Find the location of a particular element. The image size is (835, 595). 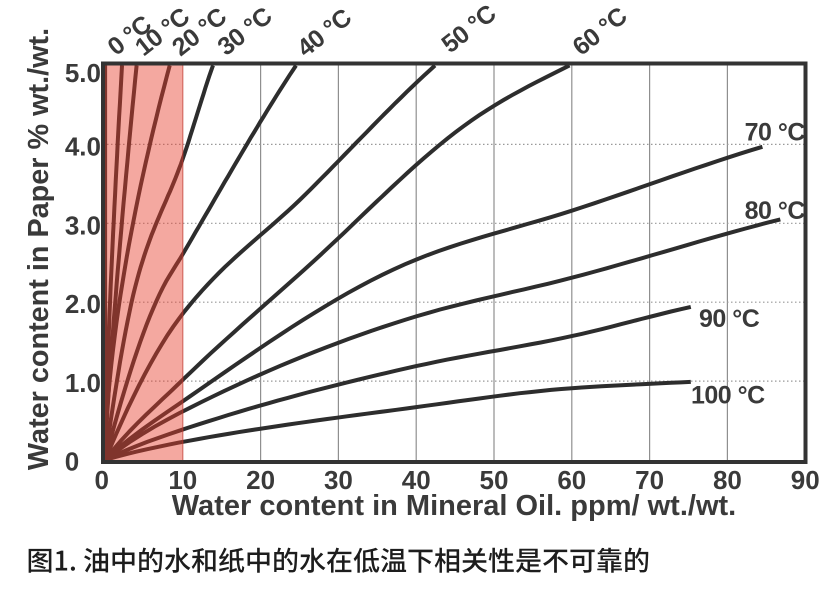

svg-text: 20 is located at coordinates (260, 480).